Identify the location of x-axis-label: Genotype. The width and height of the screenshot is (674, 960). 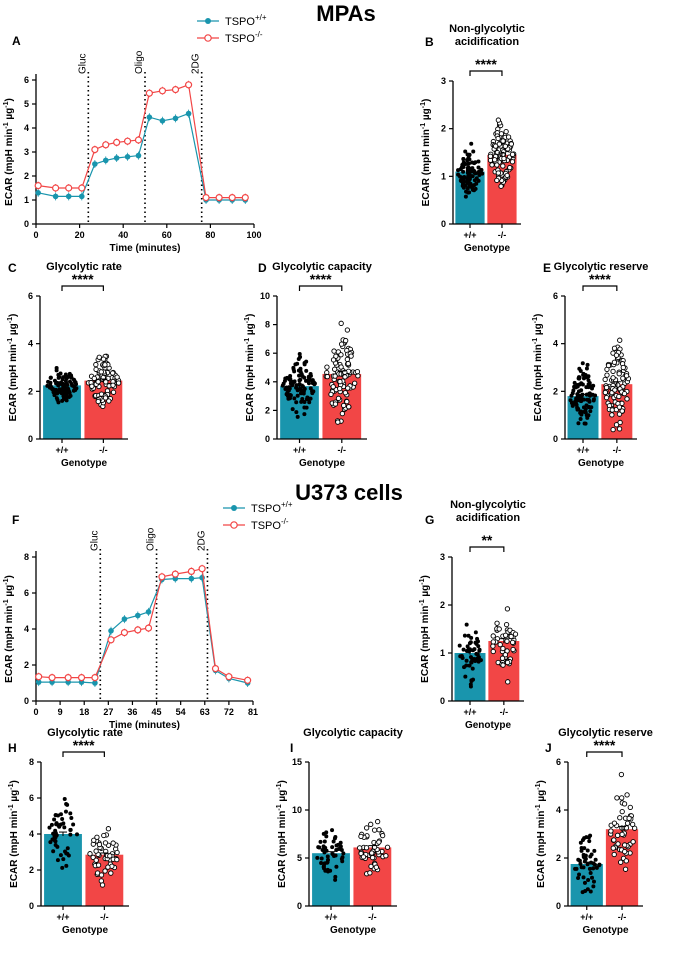
(605, 930).